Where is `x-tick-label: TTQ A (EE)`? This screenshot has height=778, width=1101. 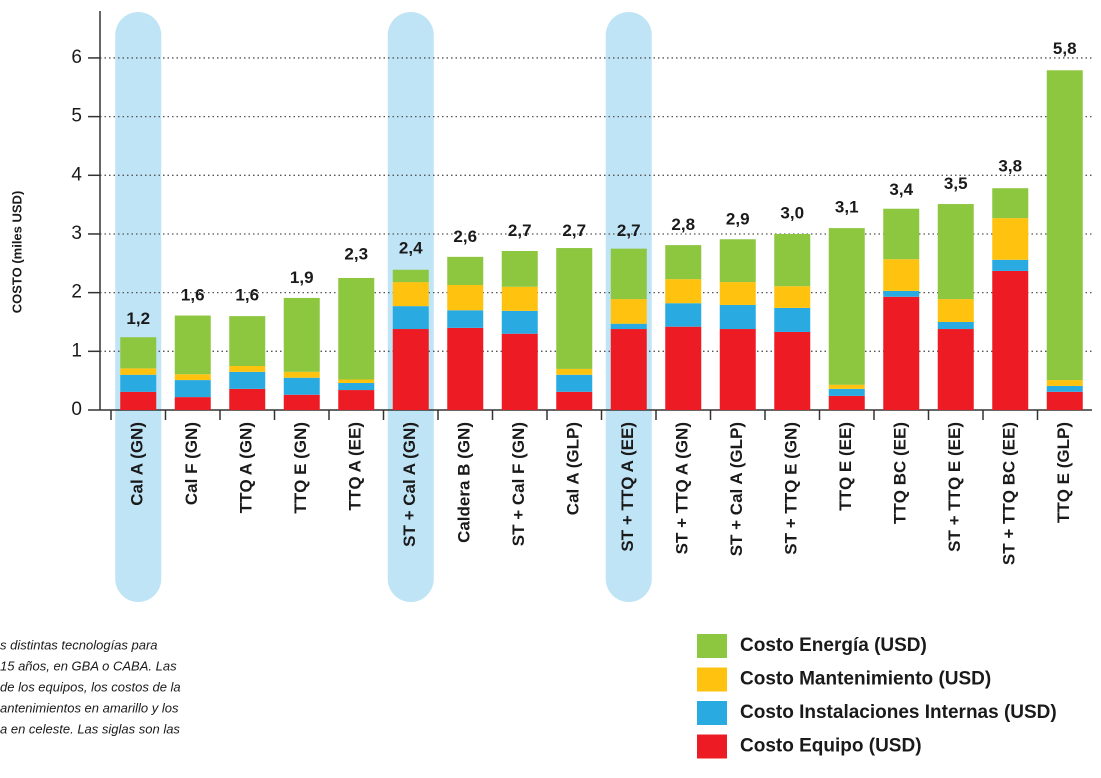 x-tick-label: TTQ A (EE) is located at coordinates (355, 466).